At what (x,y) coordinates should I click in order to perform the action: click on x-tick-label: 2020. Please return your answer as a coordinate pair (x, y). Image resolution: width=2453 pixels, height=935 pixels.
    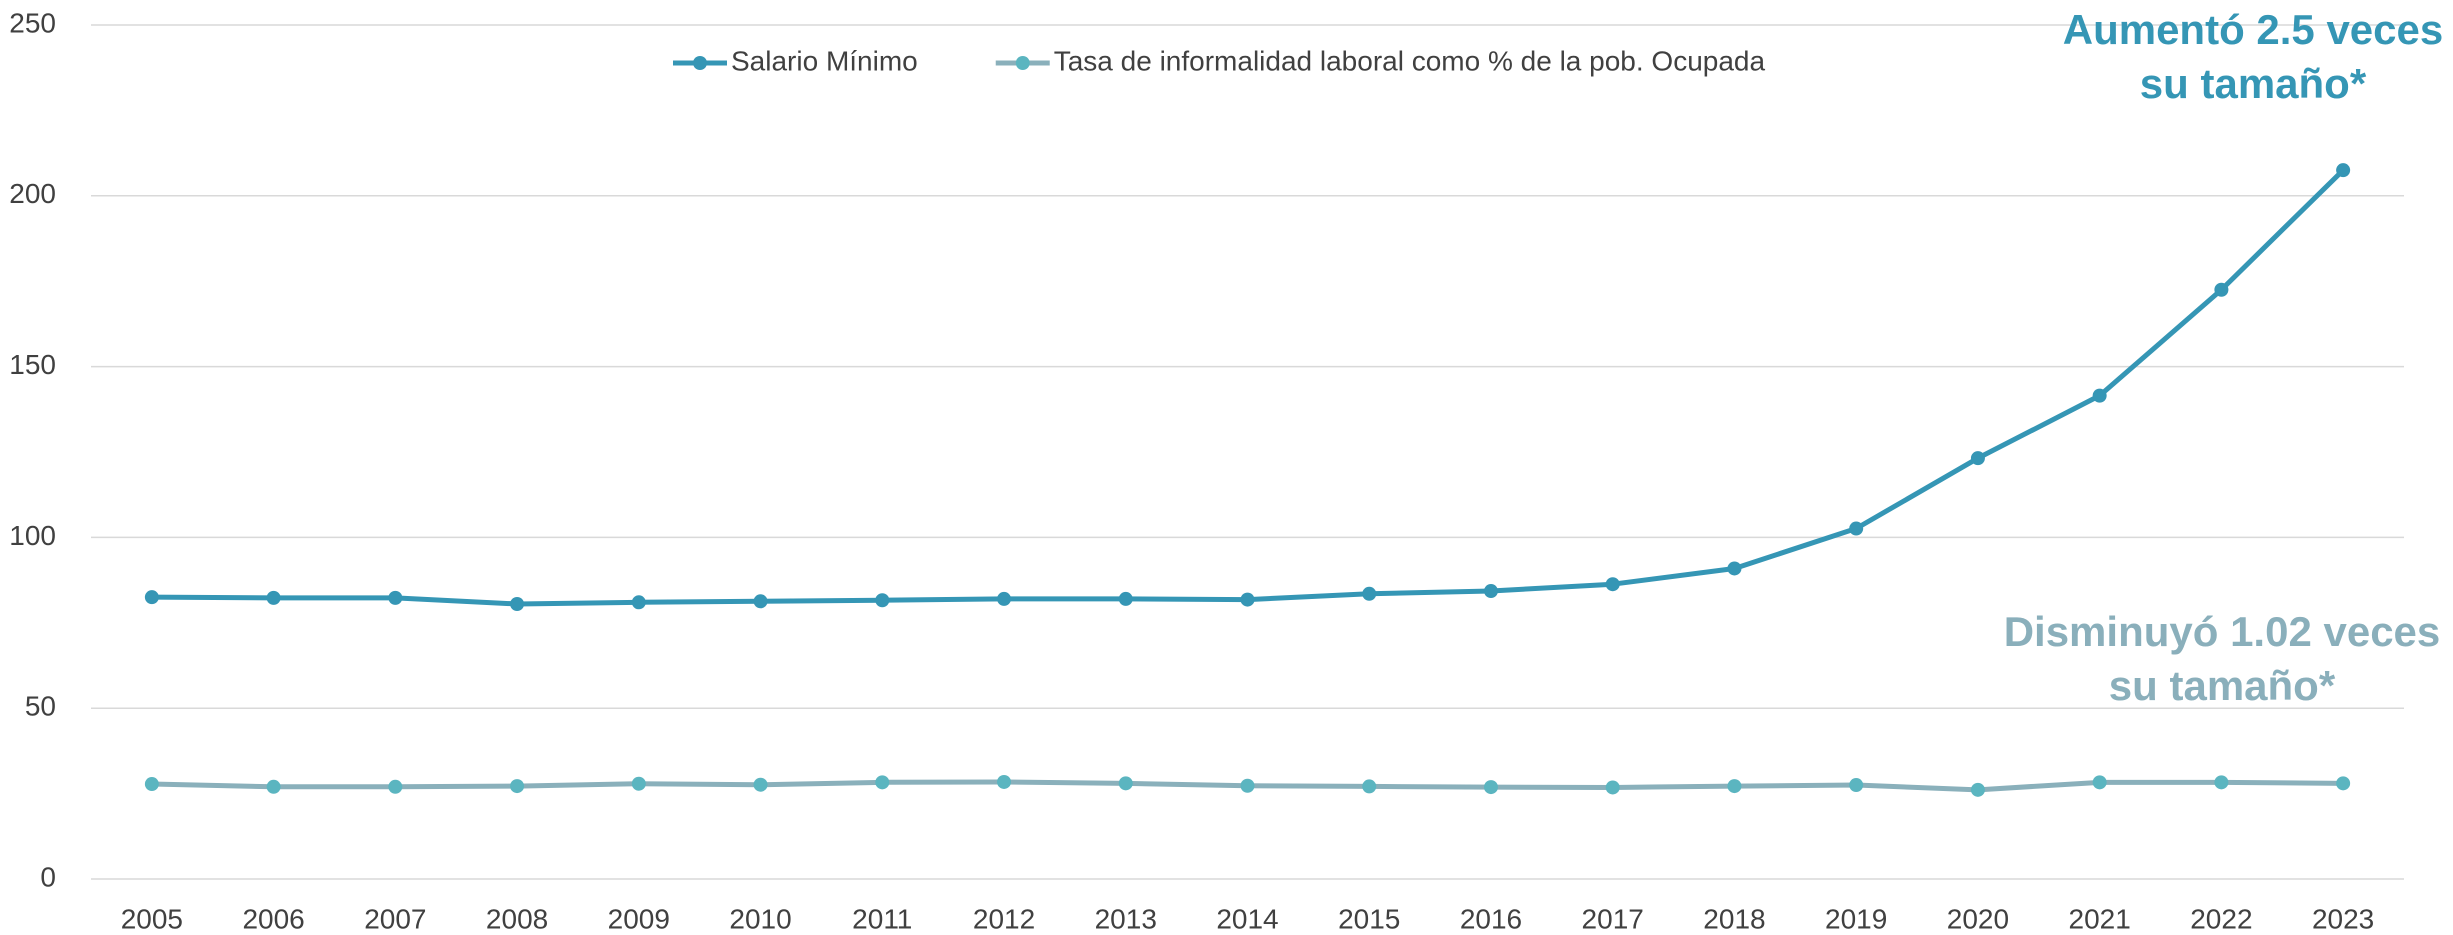
    Looking at the image, I should click on (1978, 918).